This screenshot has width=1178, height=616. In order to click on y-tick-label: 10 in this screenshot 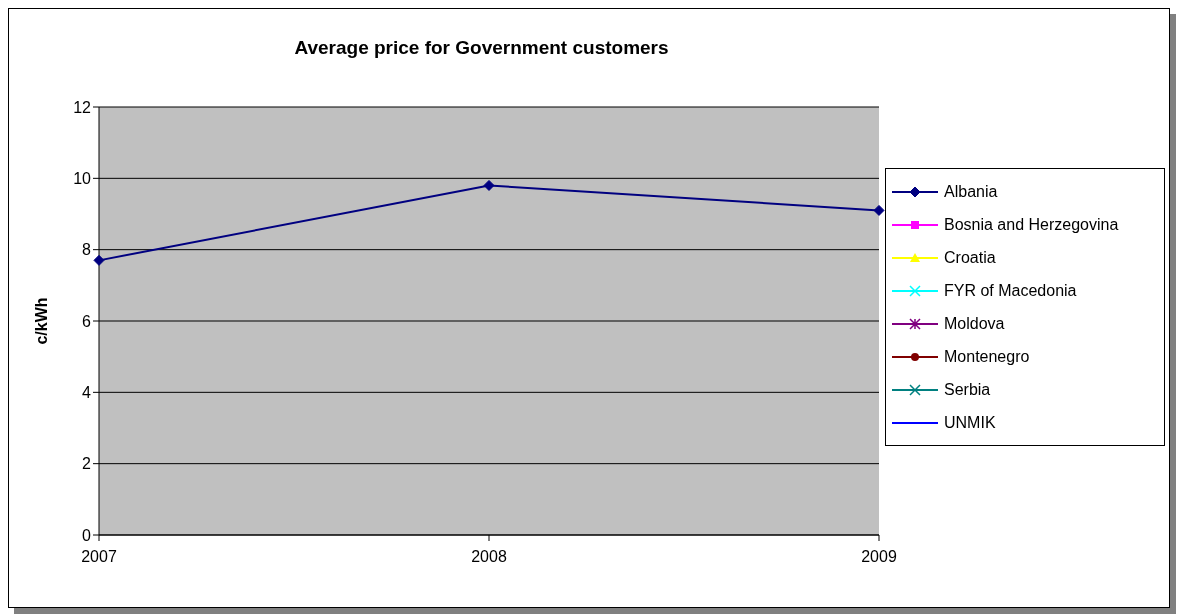, I will do `click(82, 179)`.